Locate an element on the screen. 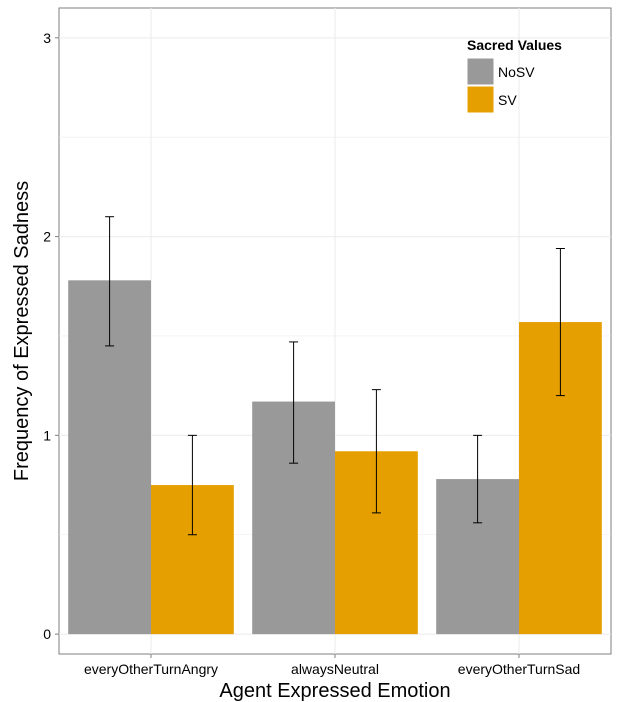 This screenshot has height=702, width=618. legend-item-NoSV: NoSV is located at coordinates (500, 71).